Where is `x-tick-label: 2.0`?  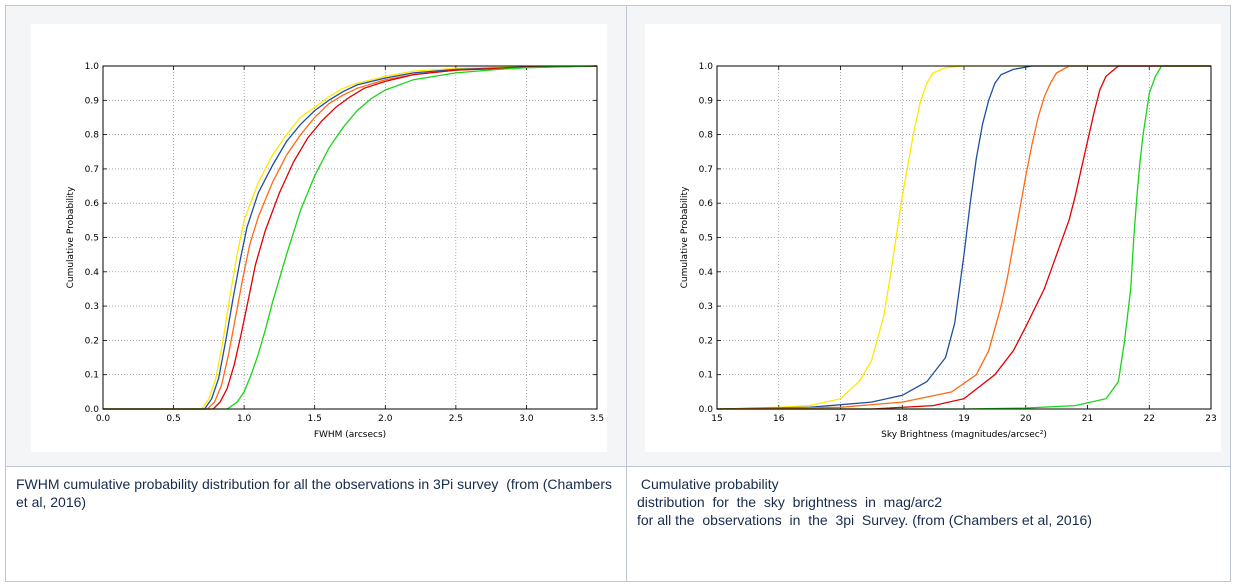 x-tick-label: 2.0 is located at coordinates (385, 419).